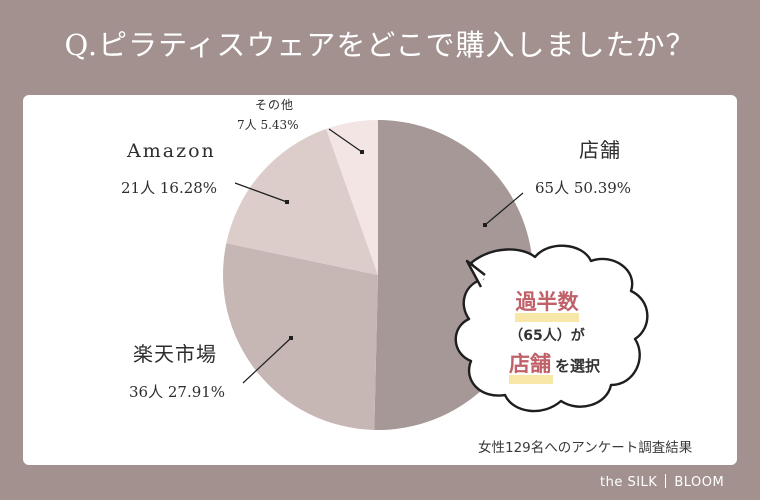 The width and height of the screenshot is (760, 500). I want to click on callout-line-1: 過半数, so click(548, 302).